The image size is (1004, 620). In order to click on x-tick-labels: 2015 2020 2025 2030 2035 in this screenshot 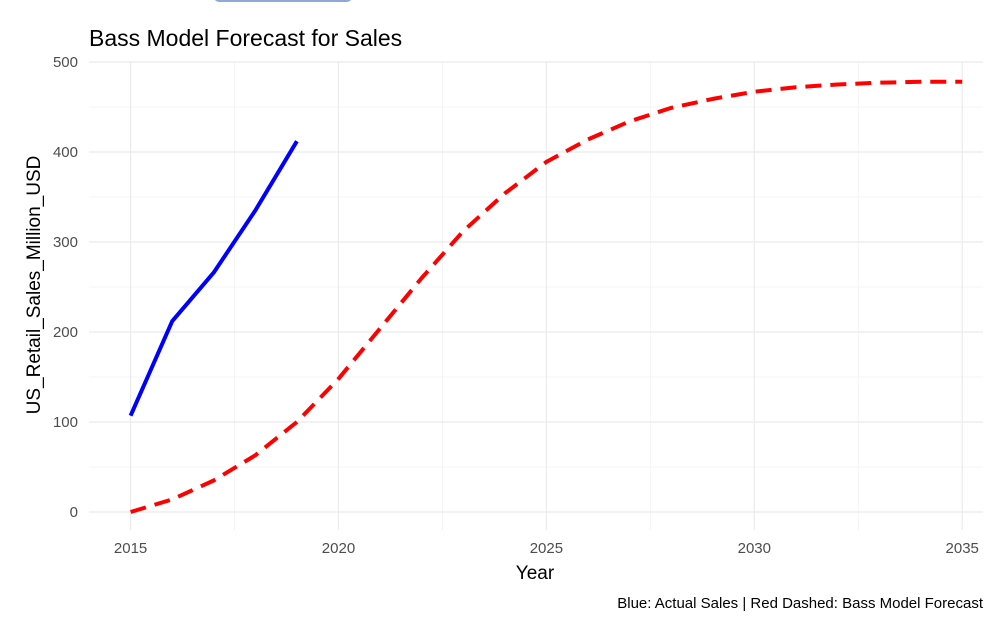, I will do `click(546, 548)`.